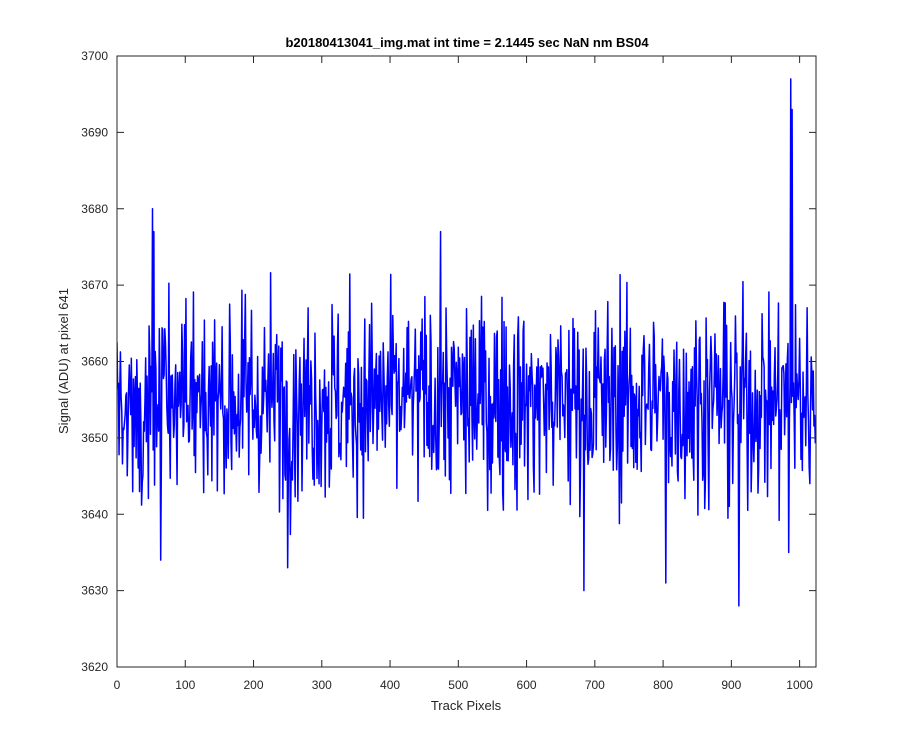 This screenshot has height=750, width=900. What do you see at coordinates (117, 685) in the screenshot?
I see `x-tick-label: 0` at bounding box center [117, 685].